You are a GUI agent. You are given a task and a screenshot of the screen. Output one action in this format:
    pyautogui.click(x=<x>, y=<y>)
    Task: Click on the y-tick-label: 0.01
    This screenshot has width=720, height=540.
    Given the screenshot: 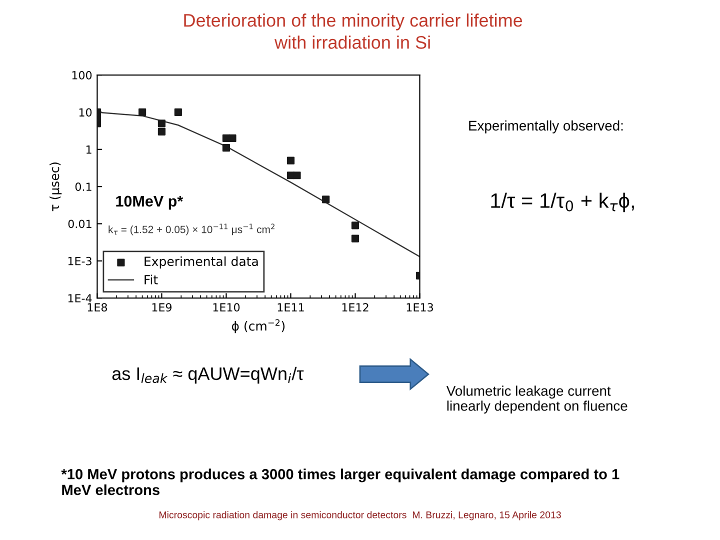 What is the action you would take?
    pyautogui.click(x=80, y=224)
    